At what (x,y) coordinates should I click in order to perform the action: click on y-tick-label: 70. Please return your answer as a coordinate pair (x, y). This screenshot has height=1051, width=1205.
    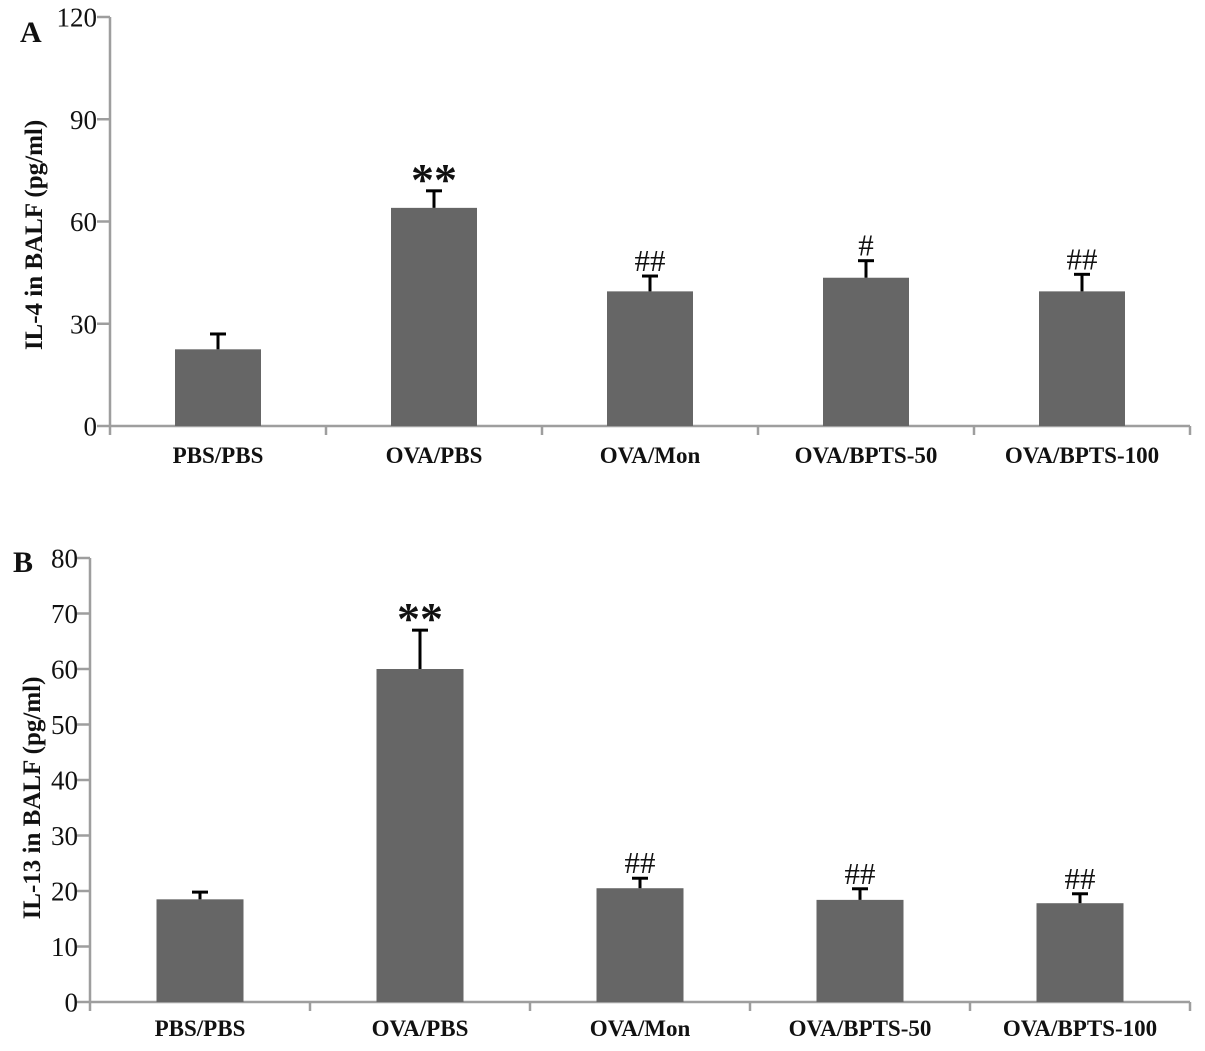
    Looking at the image, I should click on (64, 614).